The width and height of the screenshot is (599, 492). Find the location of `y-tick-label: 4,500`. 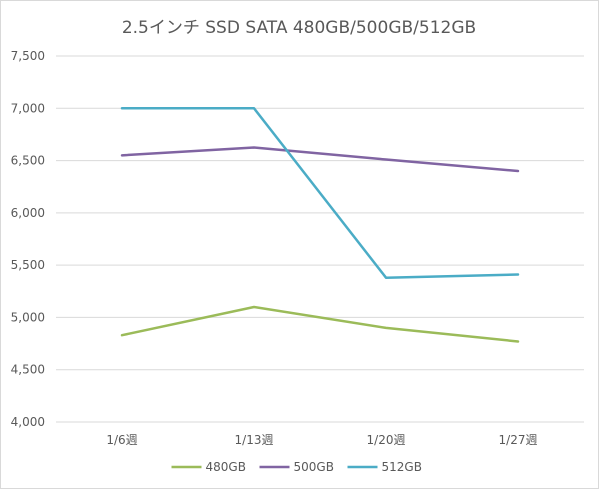

y-tick-label: 4,500 is located at coordinates (28, 370).